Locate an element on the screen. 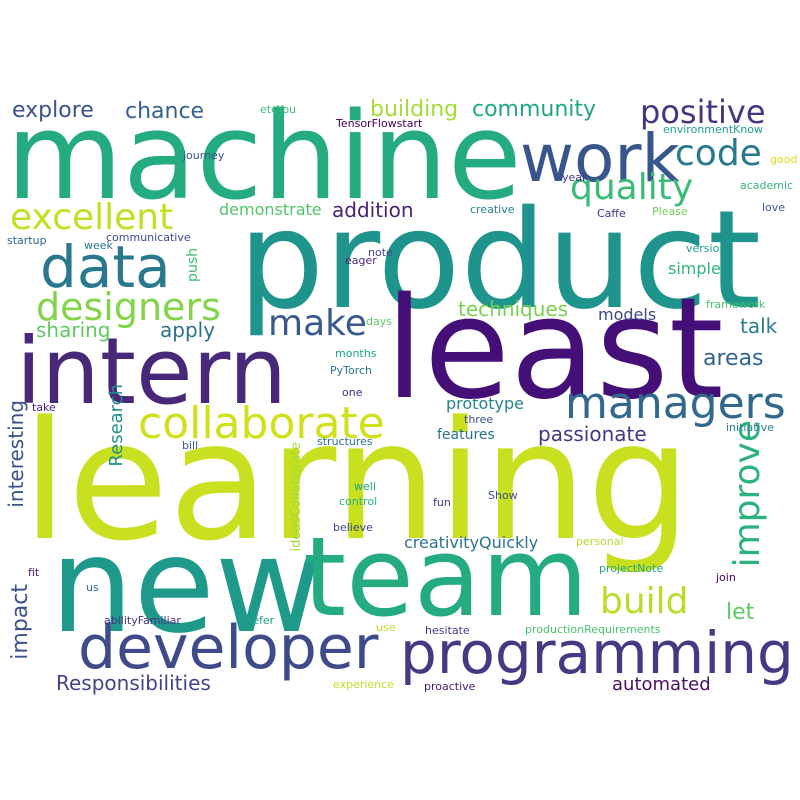 This screenshot has width=800, height=800. word-talk: talk is located at coordinates (759, 326).